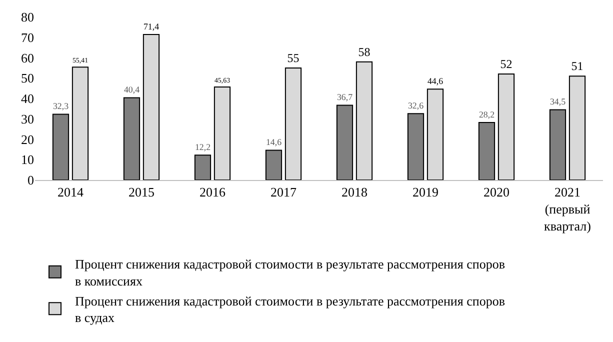 The height and width of the screenshot is (342, 613). I want to click on y-tick-label: 20, so click(27, 139).